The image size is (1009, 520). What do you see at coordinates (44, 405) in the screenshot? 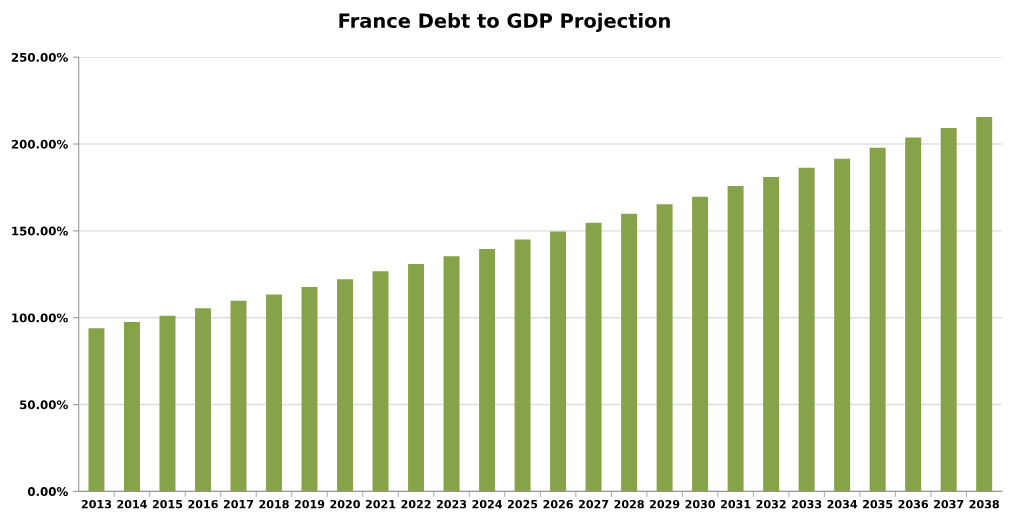
I see `y-tick-label: 50.00%` at bounding box center [44, 405].